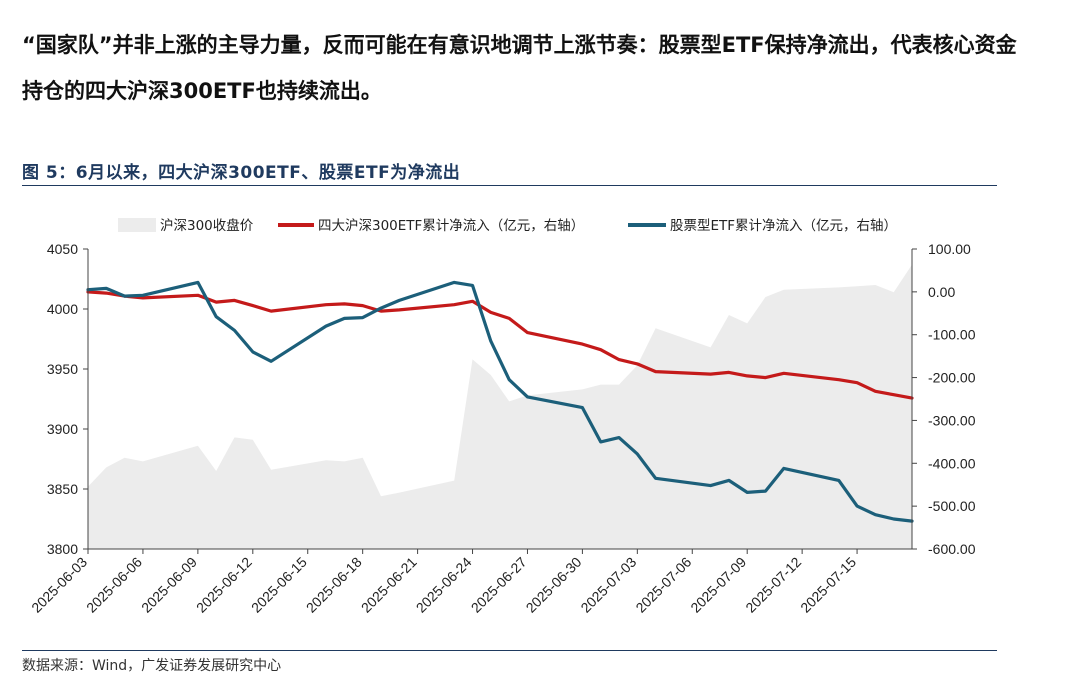 Image resolution: width=1080 pixels, height=699 pixels. What do you see at coordinates (952, 378) in the screenshot?
I see `y-right-tick-label: -200.00` at bounding box center [952, 378].